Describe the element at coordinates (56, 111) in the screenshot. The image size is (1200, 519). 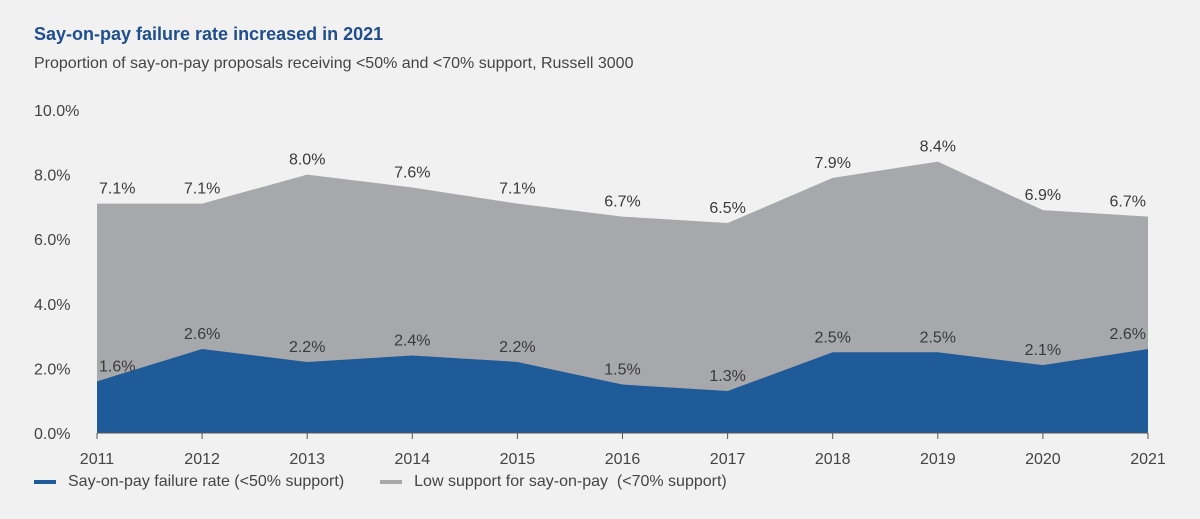
I see `y-tick-label: 10.0%` at that location.